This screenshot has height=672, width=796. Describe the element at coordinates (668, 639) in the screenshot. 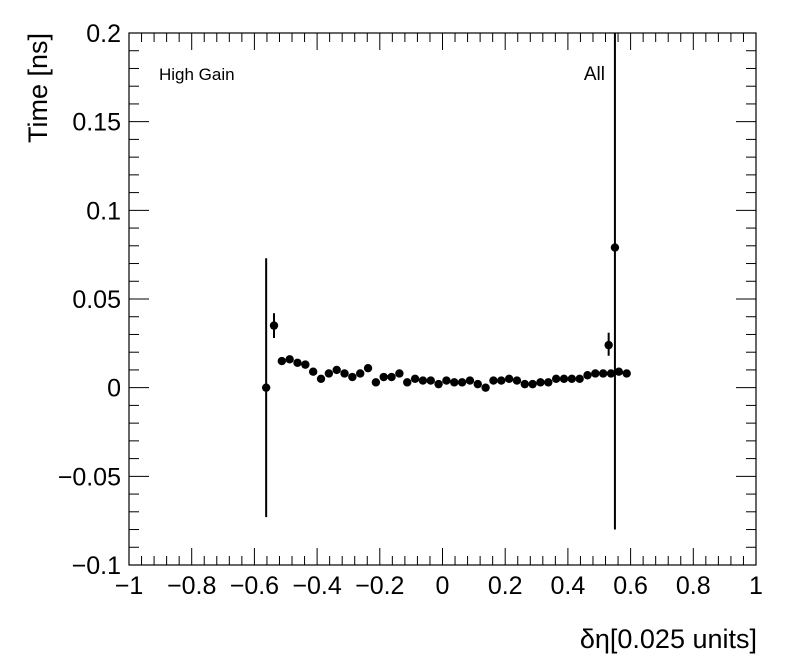

I see `x-axis-label: δη[0.025 units]` at that location.